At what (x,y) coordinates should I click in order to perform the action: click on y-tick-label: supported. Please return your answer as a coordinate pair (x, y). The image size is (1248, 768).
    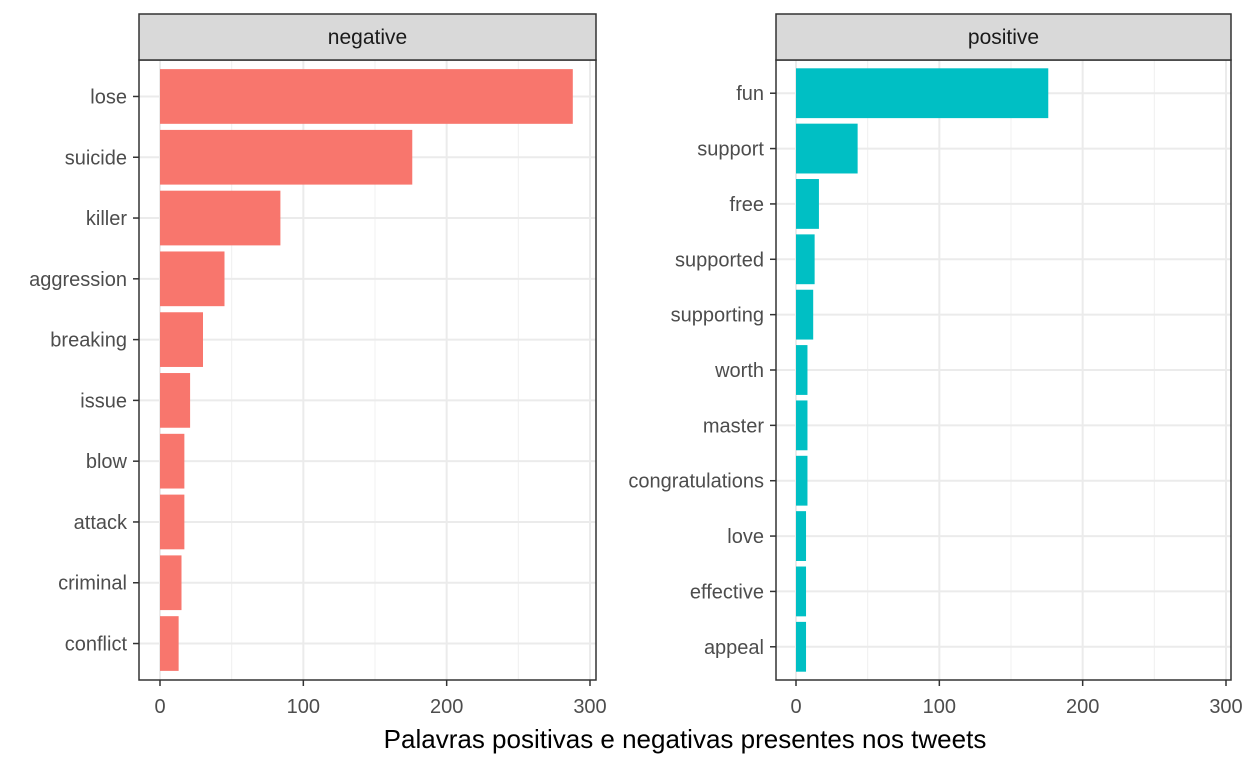
    Looking at the image, I should click on (719, 260).